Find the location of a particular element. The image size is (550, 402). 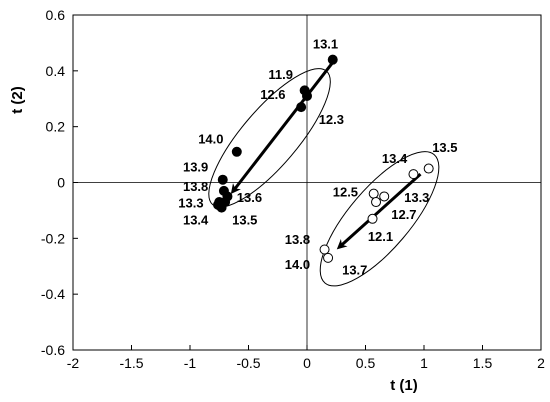

x-axis-title: t (1) is located at coordinates (404, 385).